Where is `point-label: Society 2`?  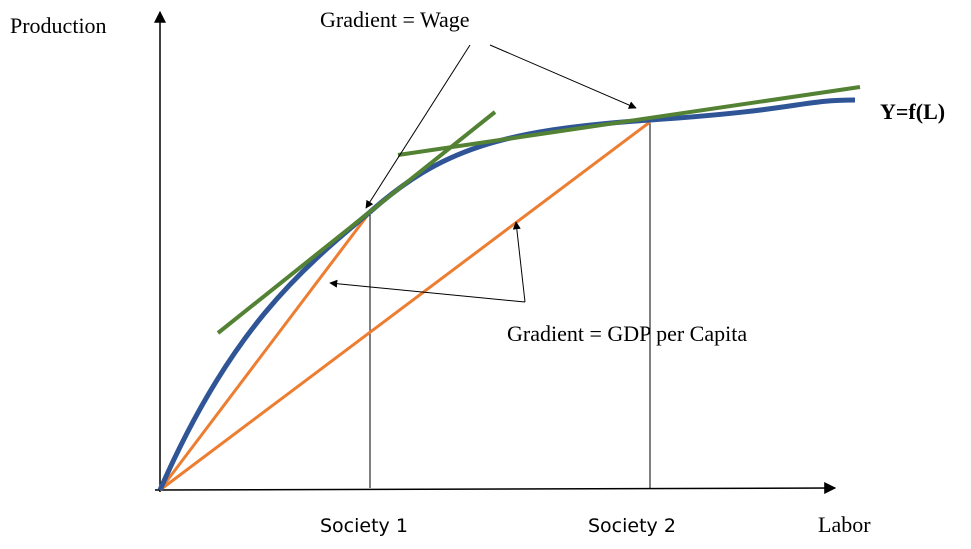
point-label: Society 2 is located at coordinates (632, 526).